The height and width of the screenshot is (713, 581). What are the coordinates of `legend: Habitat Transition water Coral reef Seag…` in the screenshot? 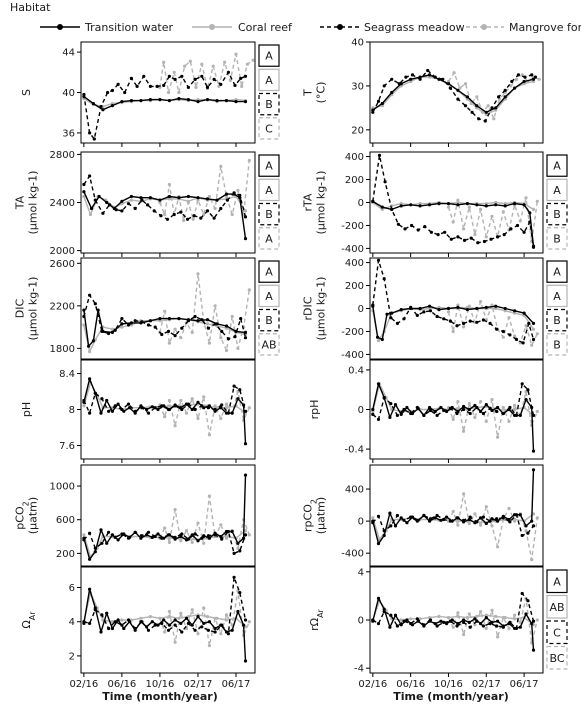 It's located at (295, 17).